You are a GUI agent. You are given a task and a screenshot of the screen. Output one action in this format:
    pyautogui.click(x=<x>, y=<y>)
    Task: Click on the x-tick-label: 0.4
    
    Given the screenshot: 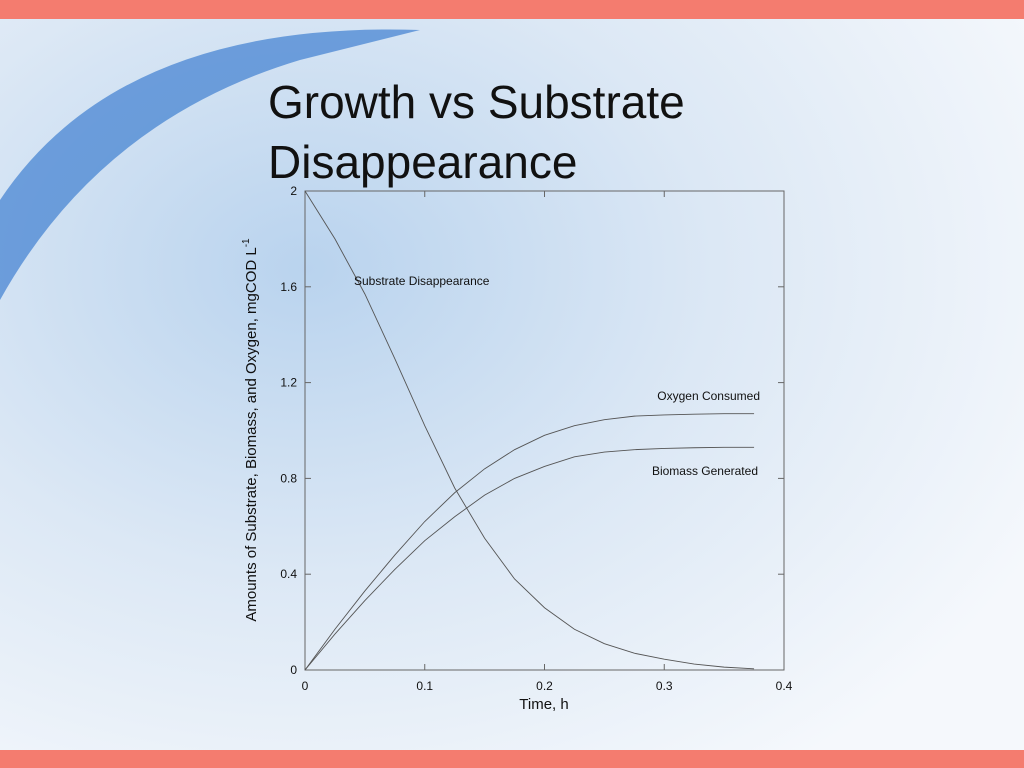 What is the action you would take?
    pyautogui.click(x=784, y=686)
    